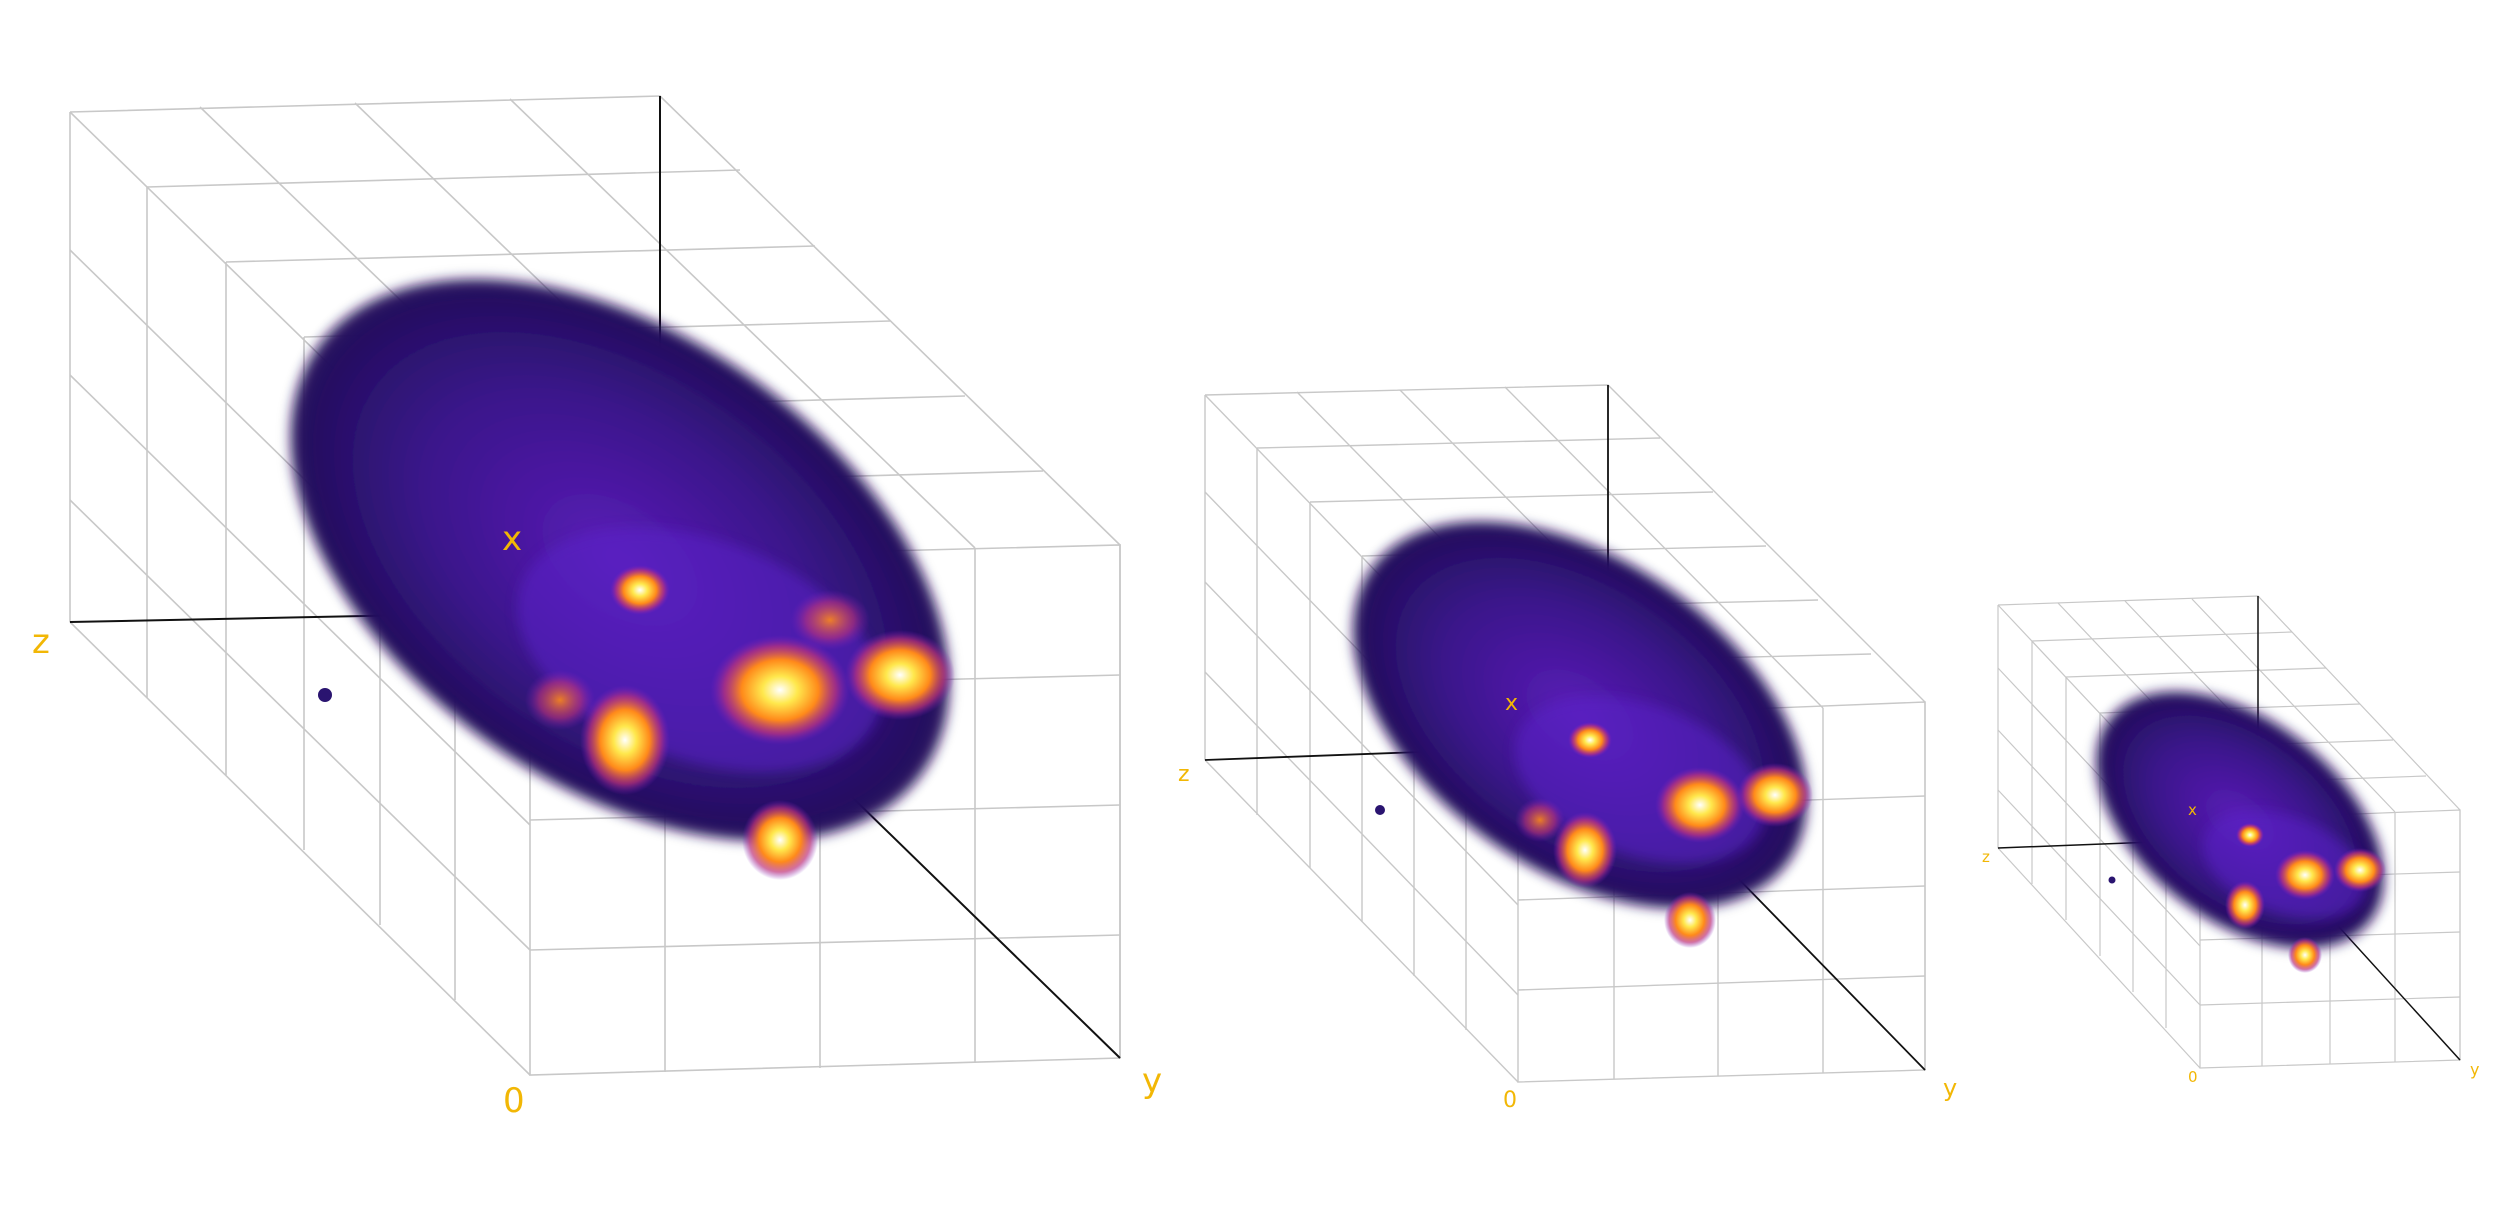 The image size is (2500, 1220). Describe the element at coordinates (1950, 1088) in the screenshot. I see `axis-label-y-medium: y` at that location.